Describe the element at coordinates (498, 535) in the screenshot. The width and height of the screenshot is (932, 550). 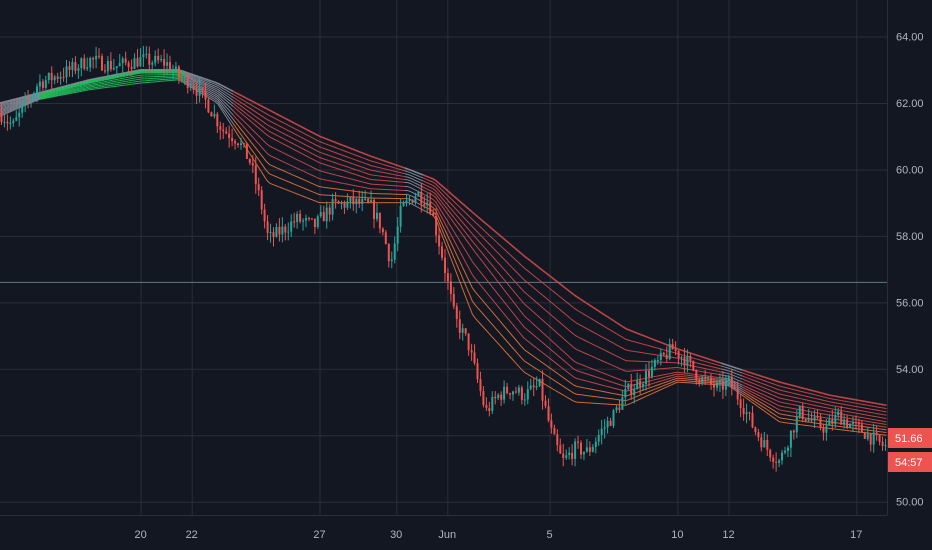
I see `time-axis: 20 22 27 30 Jun 5 10 12 17` at that location.